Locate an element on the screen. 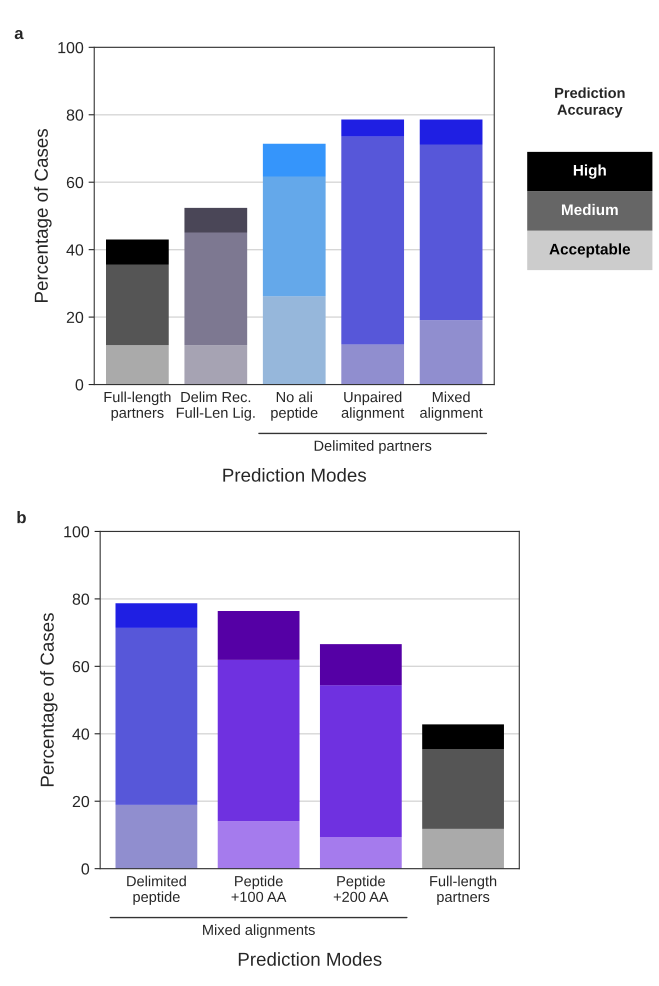 This screenshot has width=659, height=986. text: Medium is located at coordinates (590, 210).